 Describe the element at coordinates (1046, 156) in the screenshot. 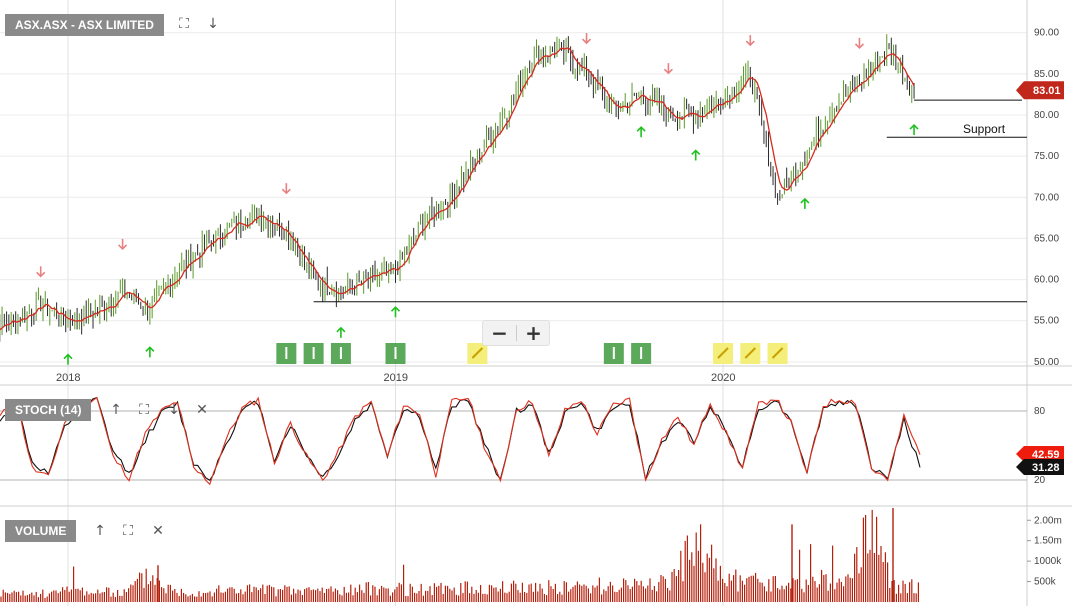

I see `price-y-tick: 75.00` at that location.